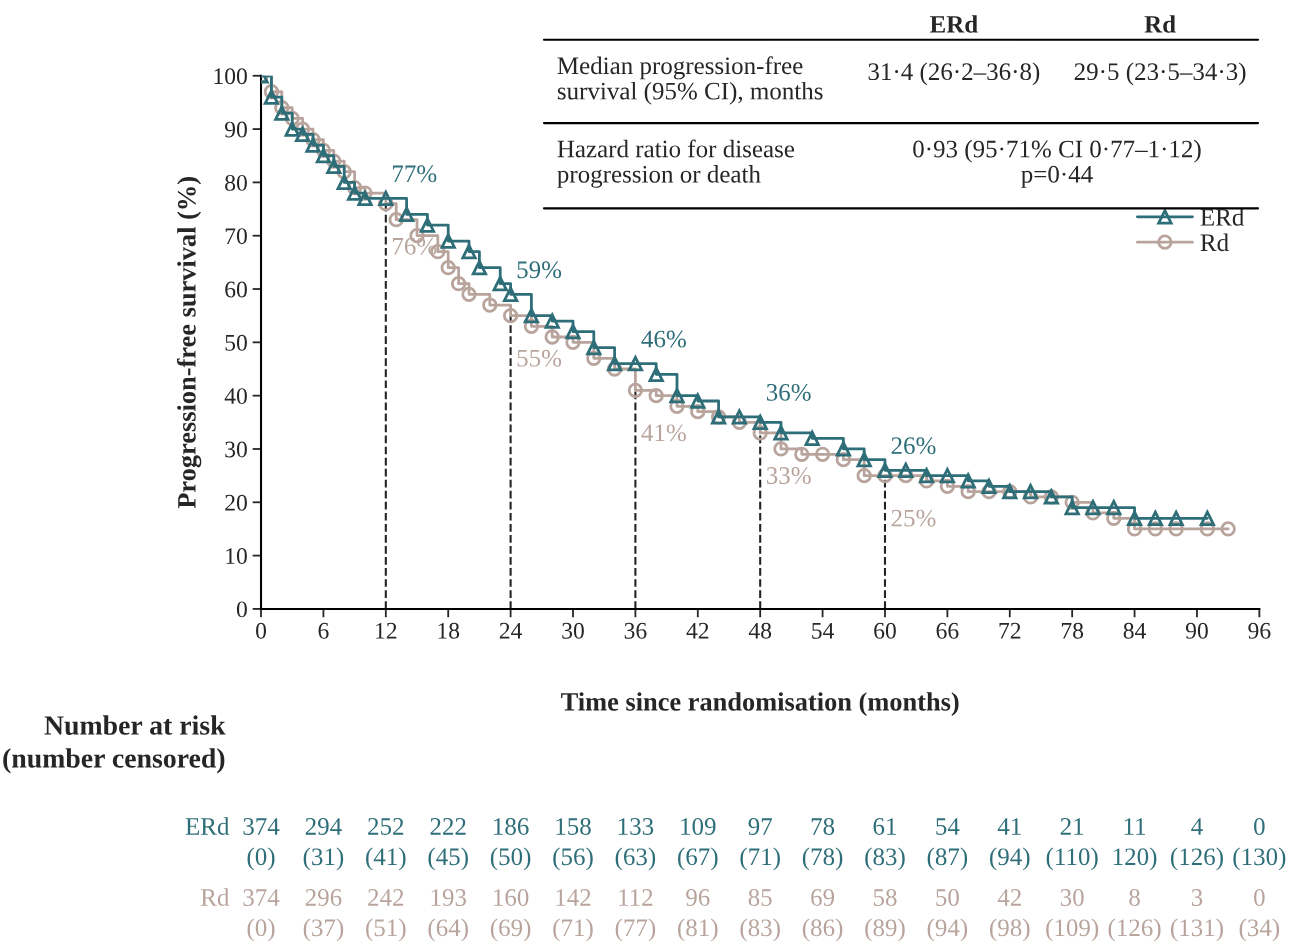 The width and height of the screenshot is (1289, 947). What do you see at coordinates (261, 630) in the screenshot?
I see `x-tick-label: 0` at bounding box center [261, 630].